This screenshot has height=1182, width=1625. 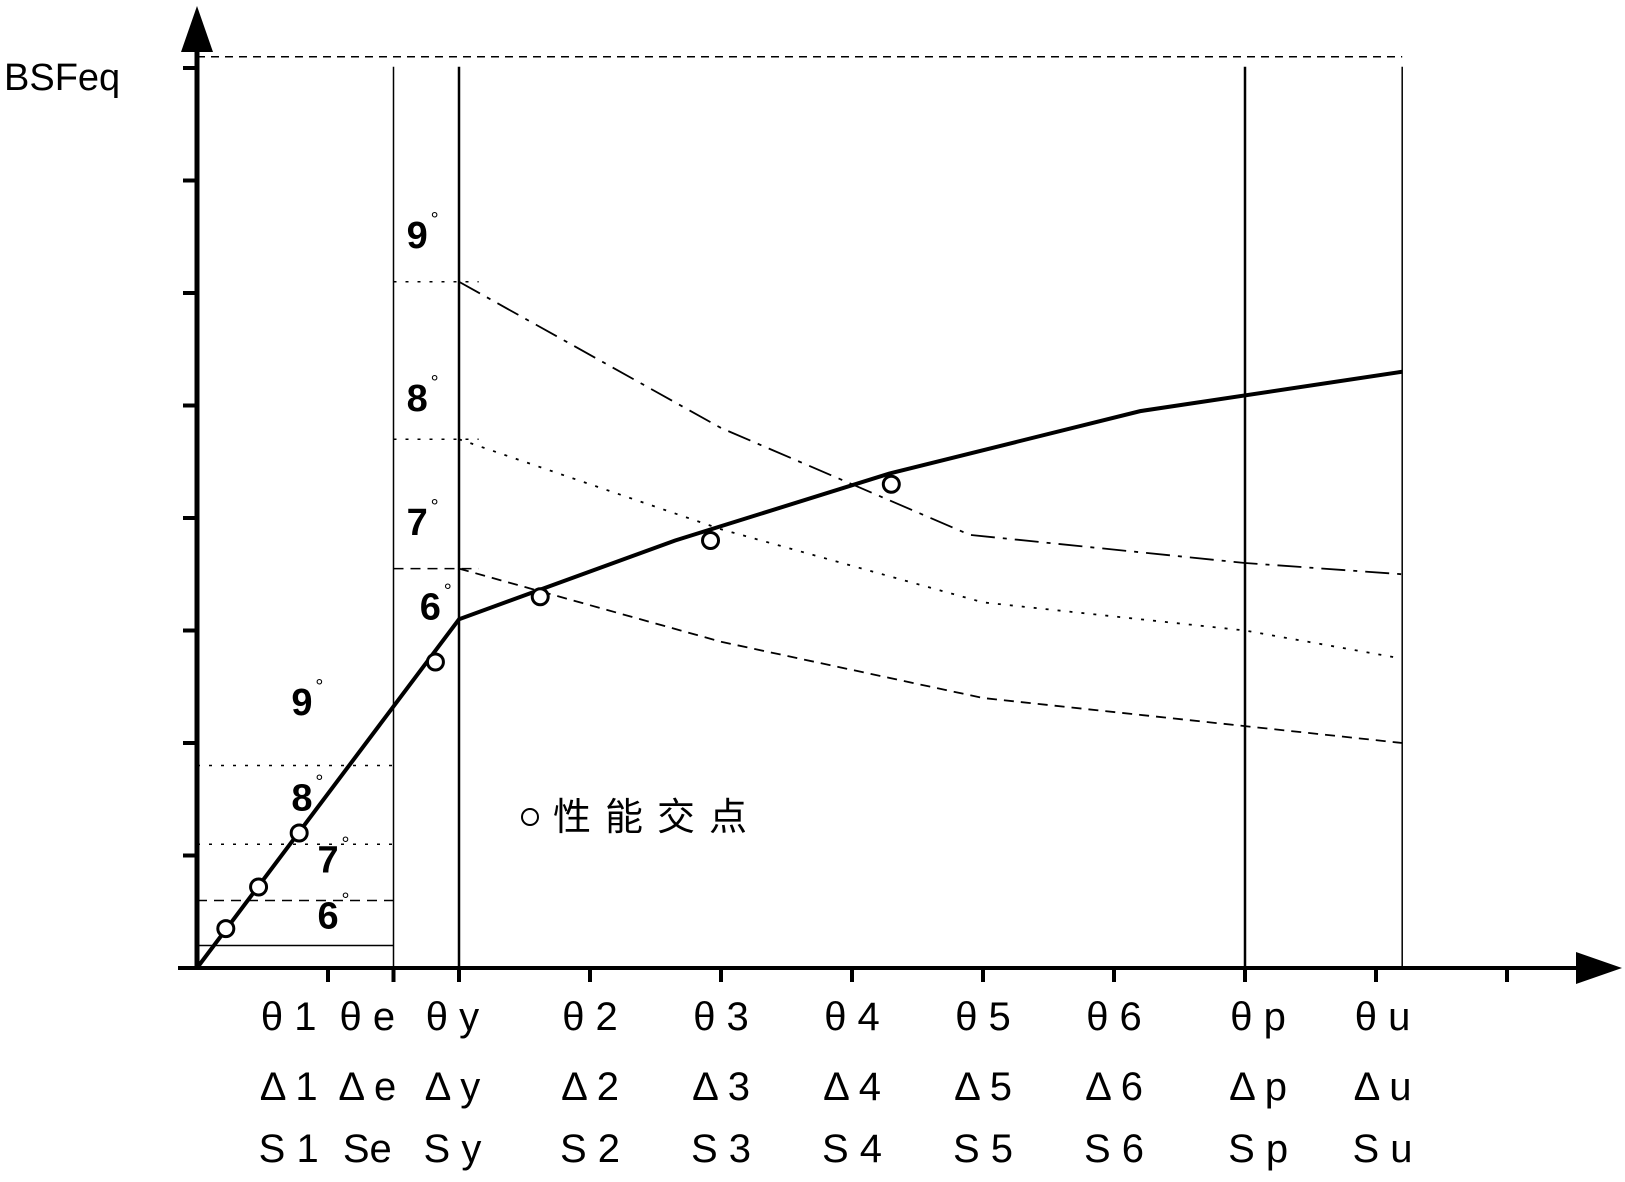 What do you see at coordinates (1383, 1017) in the screenshot?
I see `x-tick-label-theta: θ u` at bounding box center [1383, 1017].